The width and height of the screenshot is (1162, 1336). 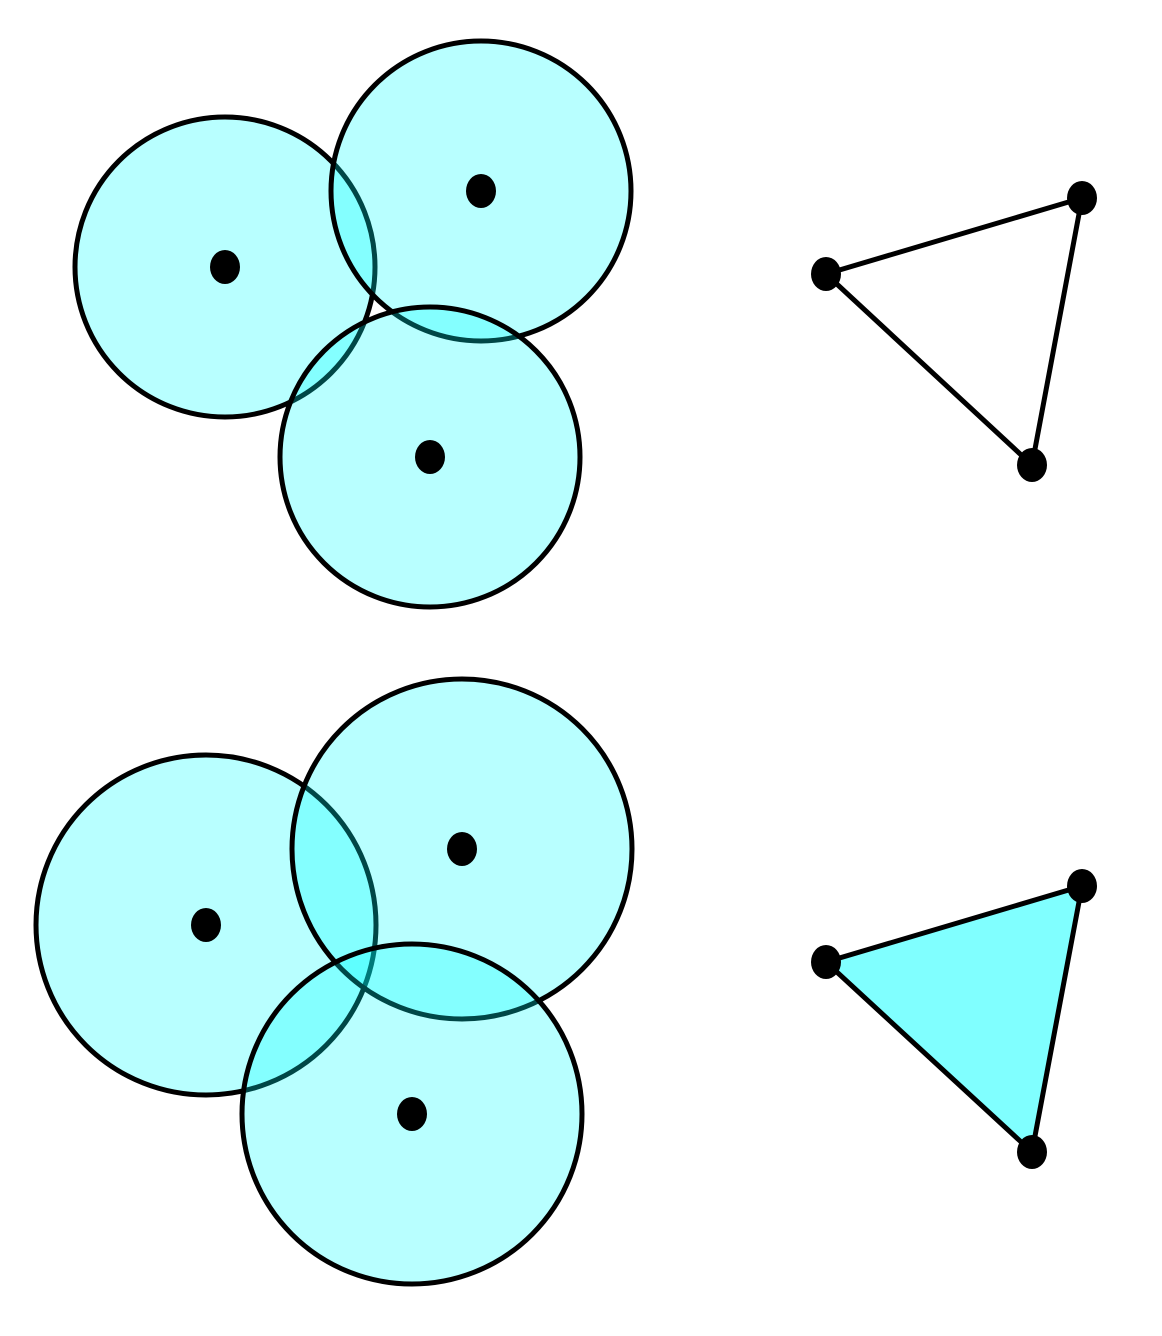 I want to click on top-disk-centers, so click(x=353, y=324).